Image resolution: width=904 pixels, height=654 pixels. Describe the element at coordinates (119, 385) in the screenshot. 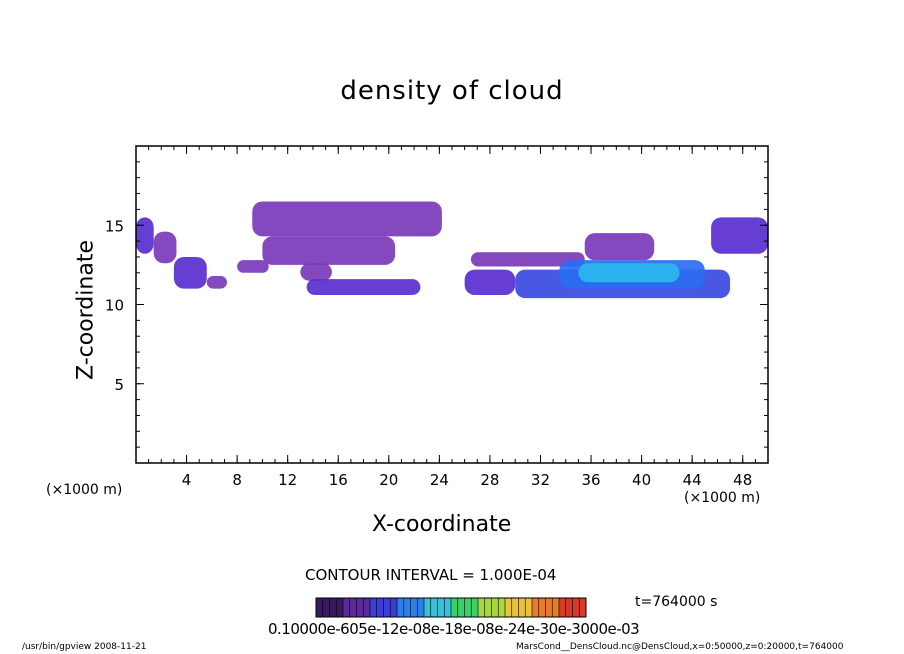

I see `y-tick-label: 5` at that location.